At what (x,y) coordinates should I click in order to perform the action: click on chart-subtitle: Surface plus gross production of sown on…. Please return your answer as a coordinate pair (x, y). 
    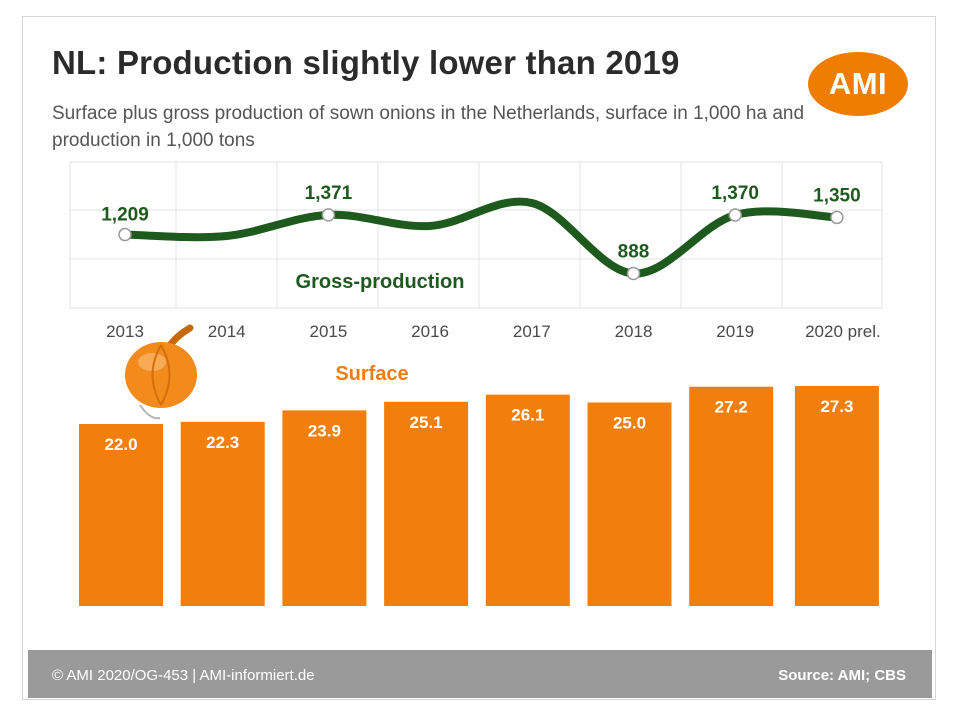
    Looking at the image, I should click on (428, 127).